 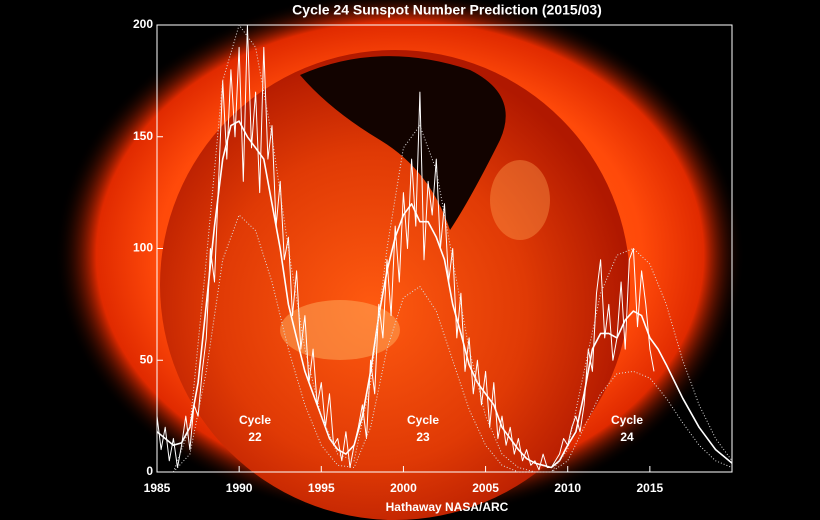 What do you see at coordinates (423, 437) in the screenshot?
I see `cycle-label: 23` at bounding box center [423, 437].